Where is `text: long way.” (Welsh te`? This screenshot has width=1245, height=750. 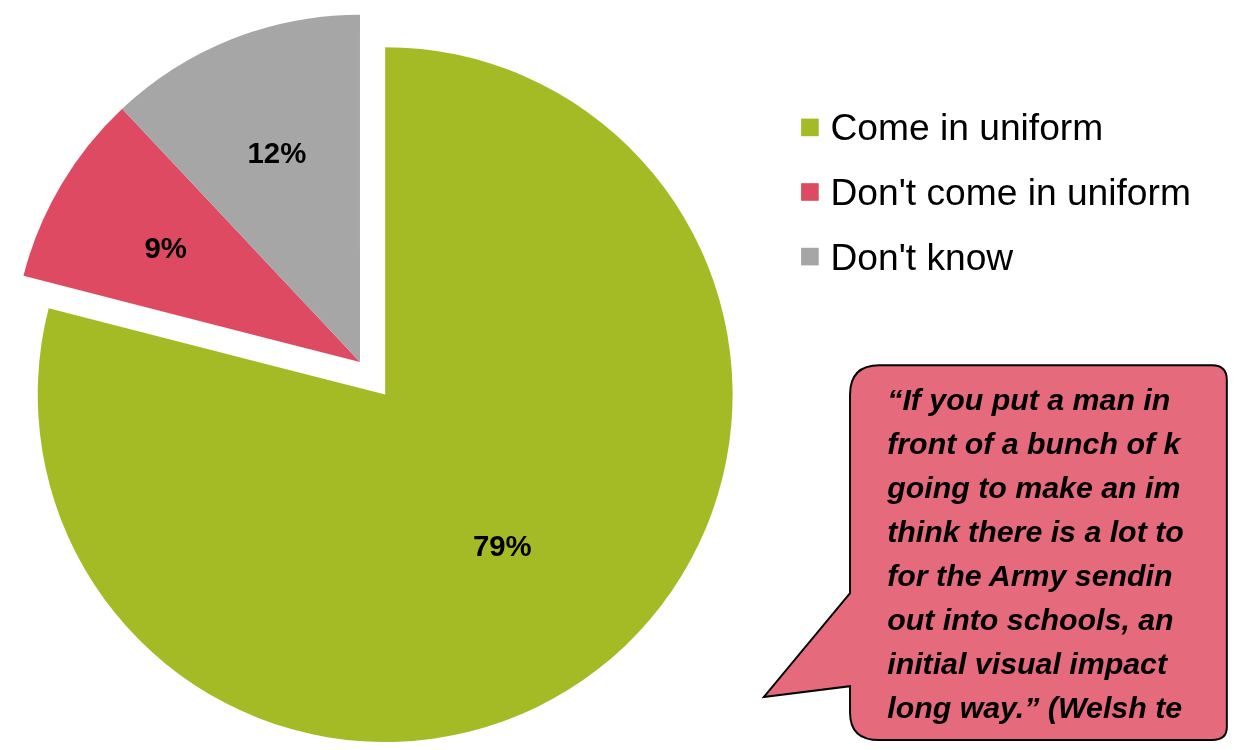
text: long way.” (Welsh te is located at coordinates (1035, 708).